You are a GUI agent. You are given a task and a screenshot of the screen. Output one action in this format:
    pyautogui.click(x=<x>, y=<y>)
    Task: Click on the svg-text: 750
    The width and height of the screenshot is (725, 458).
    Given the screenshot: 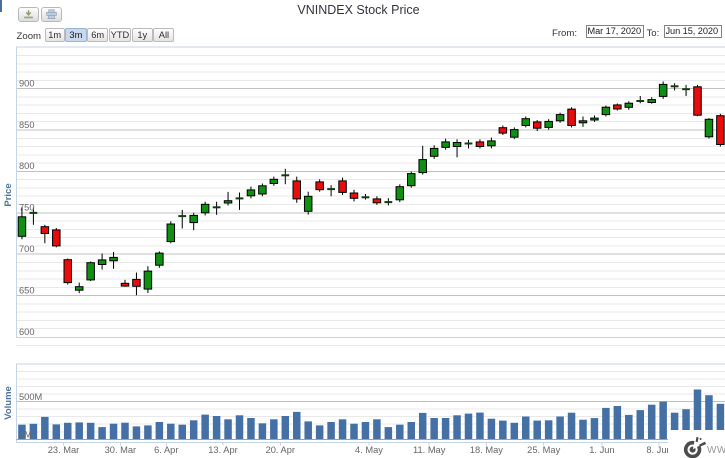 What is the action you would take?
    pyautogui.click(x=27, y=208)
    